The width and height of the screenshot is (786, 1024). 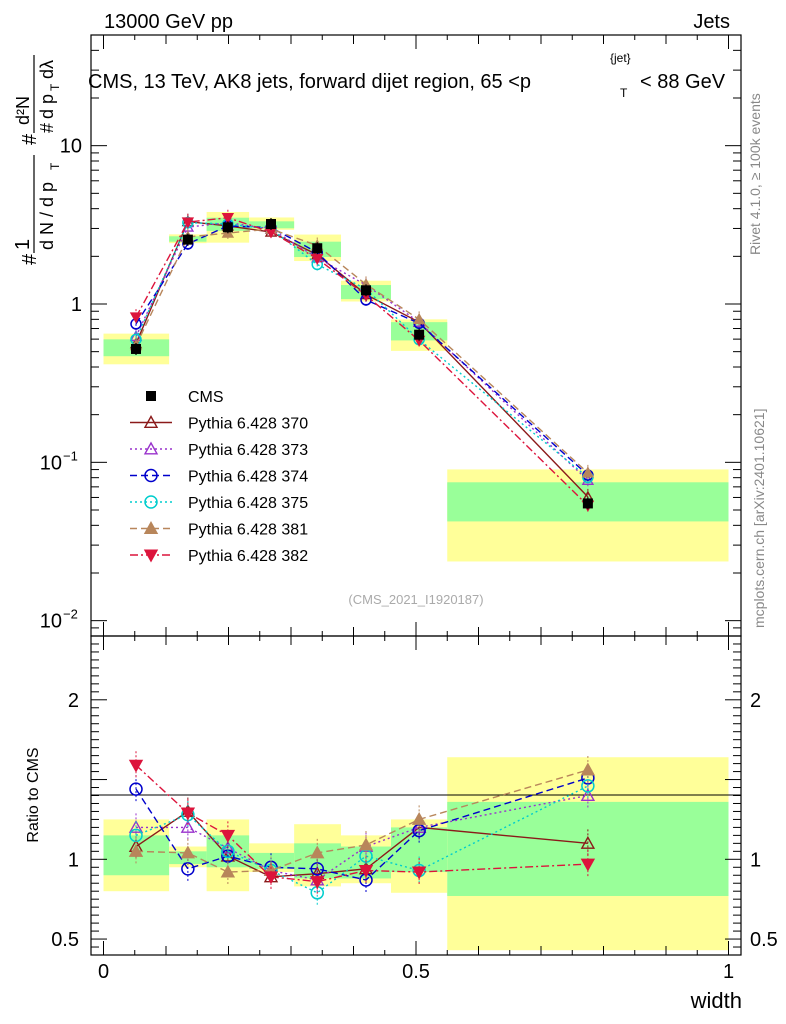 I want to click on legend-entry: Pythia 6.428 382, so click(x=219, y=556).